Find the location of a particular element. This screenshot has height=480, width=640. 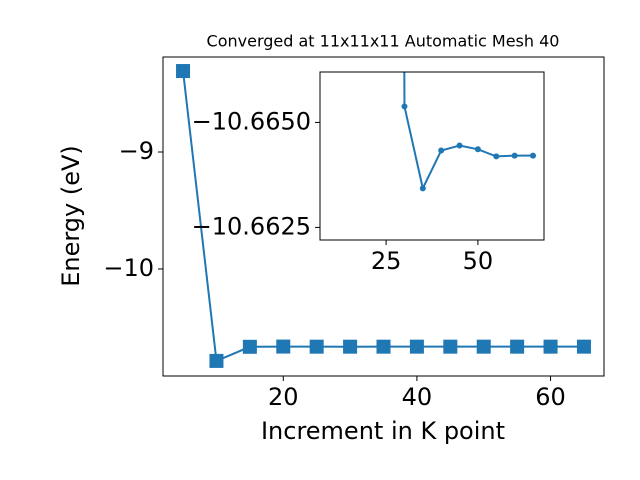

y-axis-label: Energy (eV) is located at coordinates (71, 216).